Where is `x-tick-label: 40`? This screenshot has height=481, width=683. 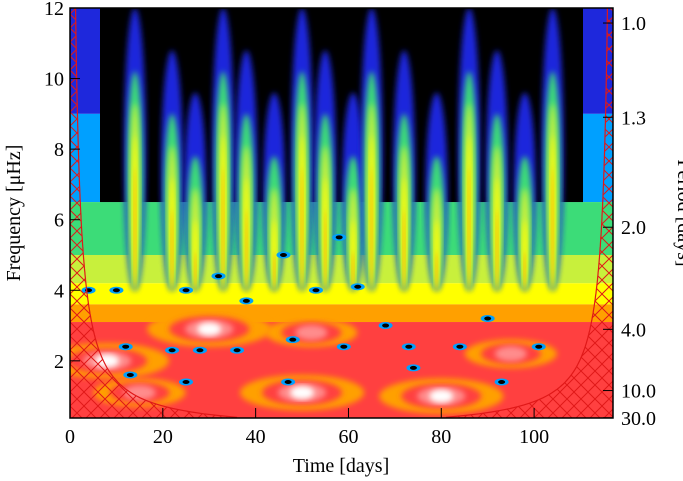 x-tick-label: 40 is located at coordinates (256, 437).